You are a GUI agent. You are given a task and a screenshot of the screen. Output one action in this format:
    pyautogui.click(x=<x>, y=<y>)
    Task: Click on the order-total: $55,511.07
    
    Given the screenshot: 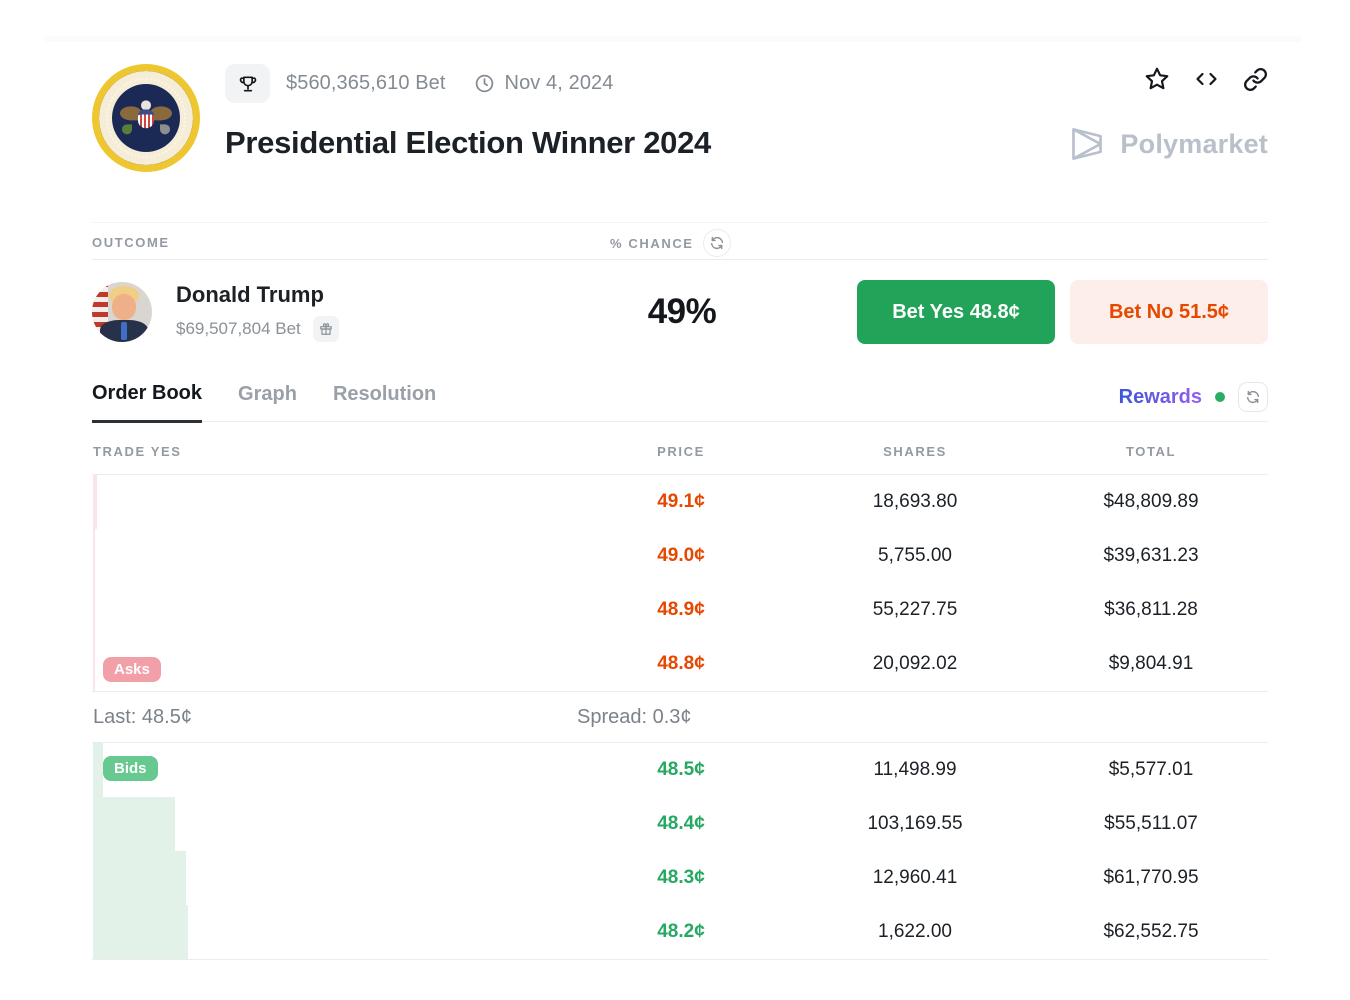 What is the action you would take?
    pyautogui.click(x=1151, y=823)
    